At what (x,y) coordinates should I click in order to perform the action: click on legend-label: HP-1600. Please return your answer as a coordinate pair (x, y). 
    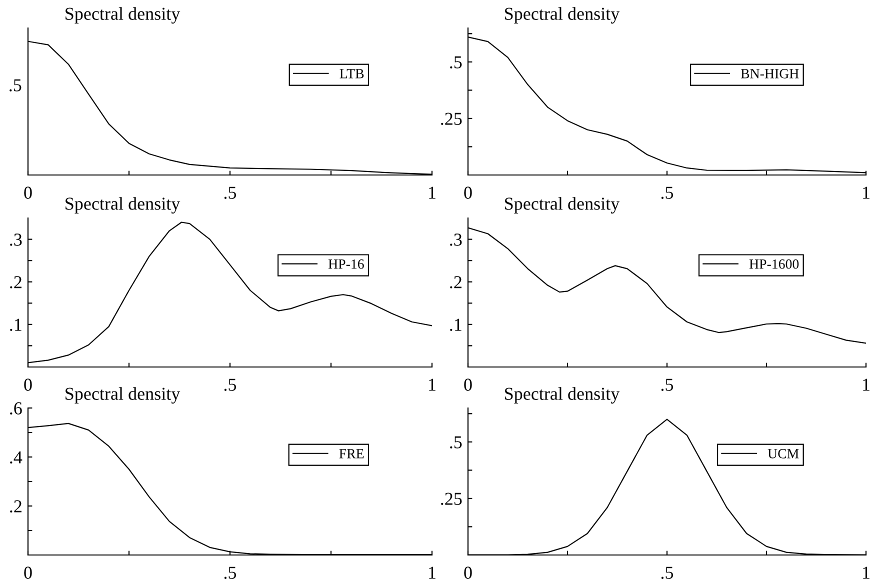
    Looking at the image, I should click on (774, 264).